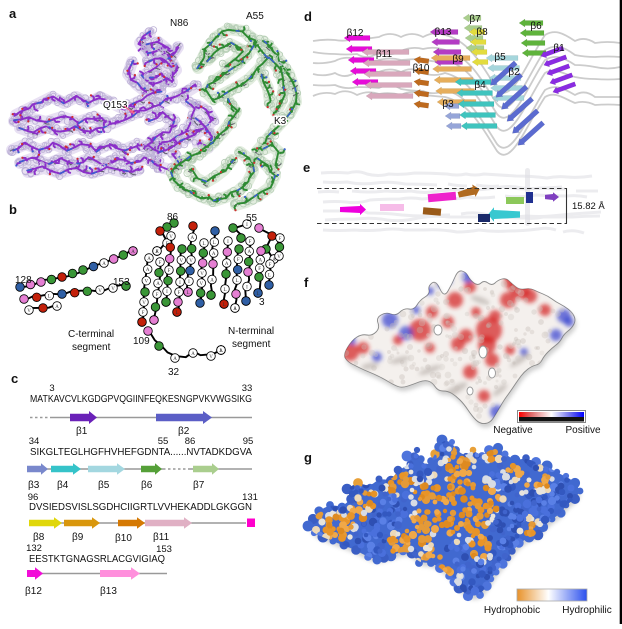 The width and height of the screenshot is (622, 629). I want to click on svg-text: 109, so click(141, 341).